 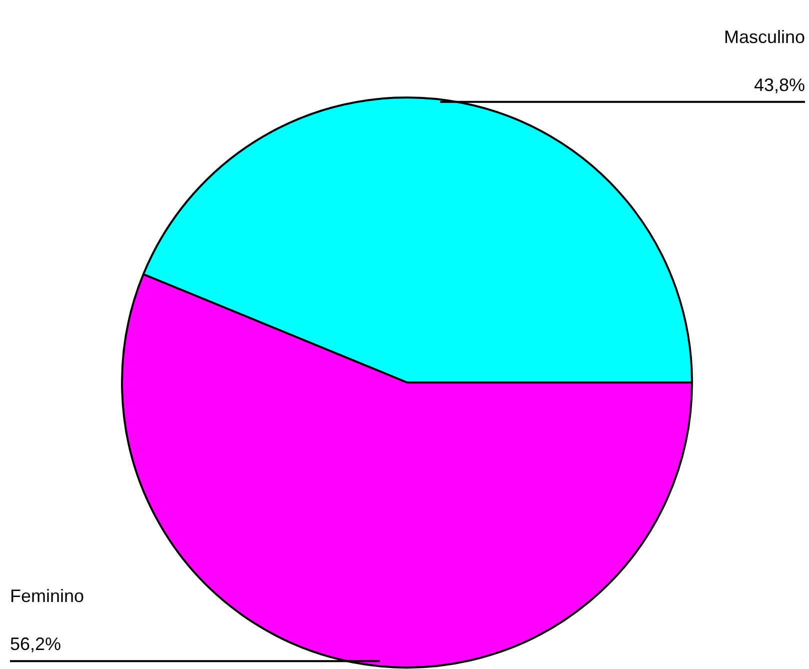 What do you see at coordinates (47, 596) in the screenshot?
I see `slice-label: Feminino` at bounding box center [47, 596].